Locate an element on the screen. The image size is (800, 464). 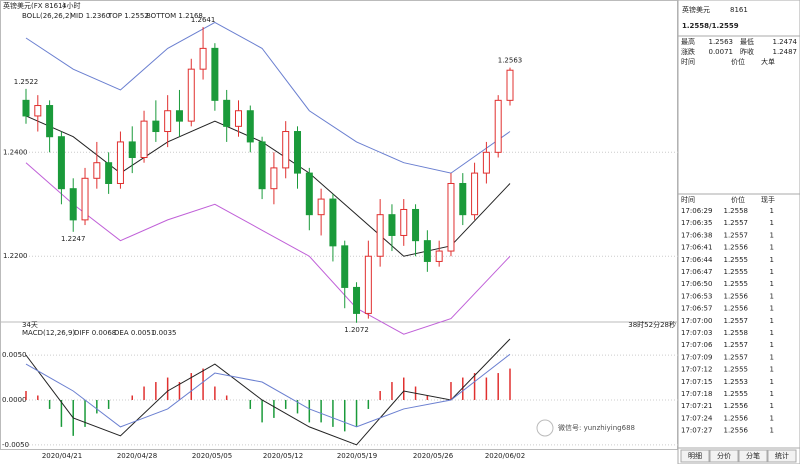
boll-header: BOTTOM 1.2168 is located at coordinates (174, 16).